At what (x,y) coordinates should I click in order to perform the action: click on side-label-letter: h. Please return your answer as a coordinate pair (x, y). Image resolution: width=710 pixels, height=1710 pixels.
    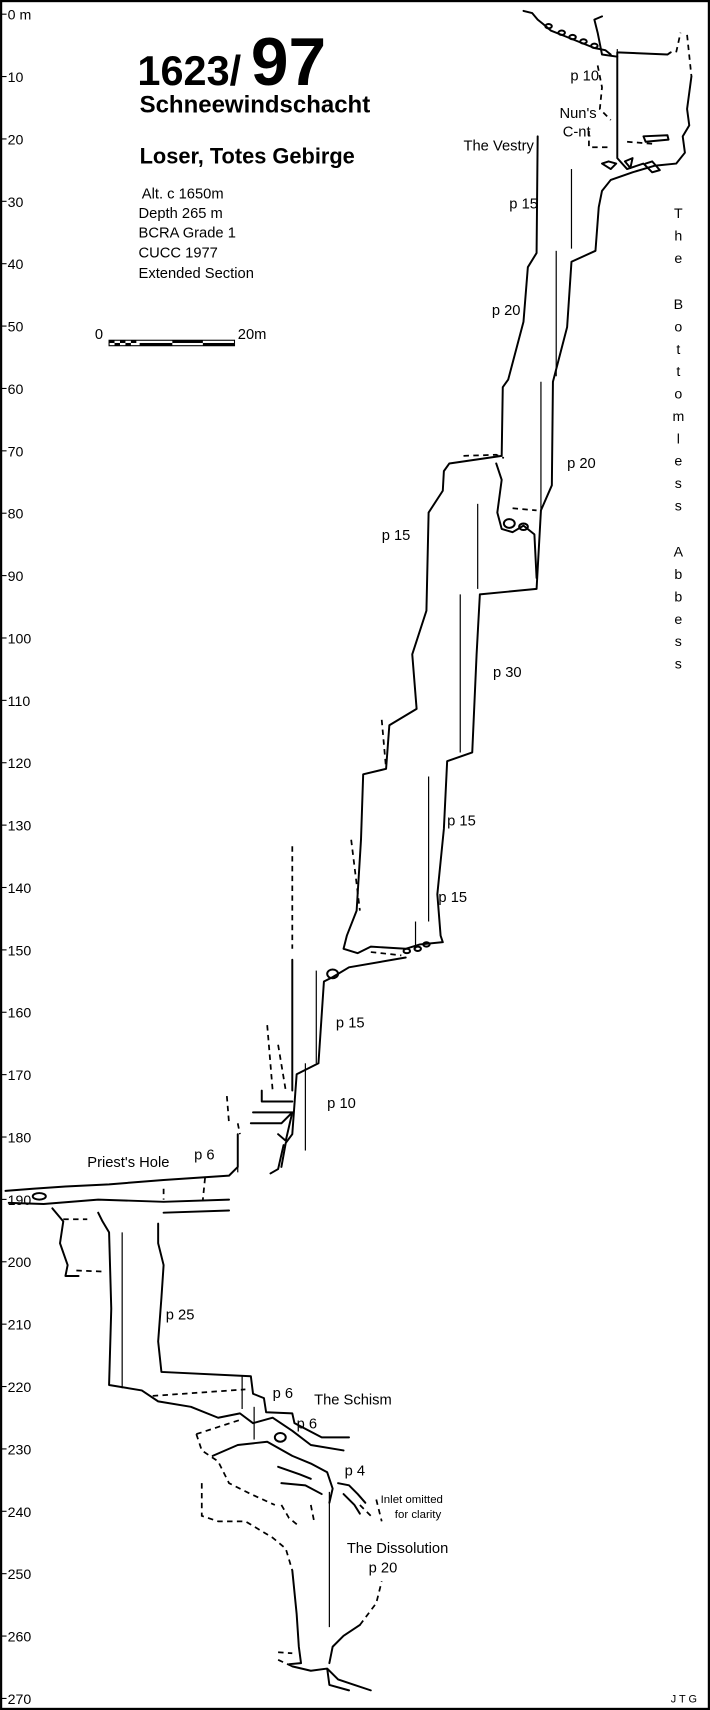
    Looking at the image, I should click on (678, 236).